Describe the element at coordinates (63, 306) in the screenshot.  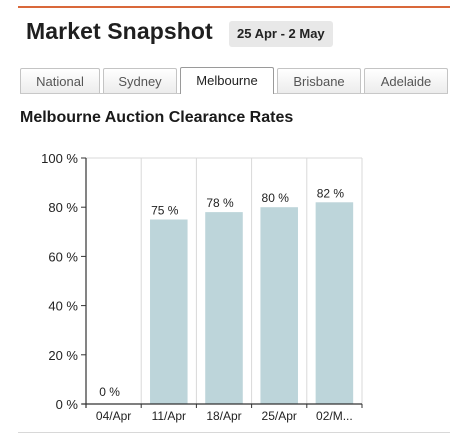
I see `y-tick-label-2: 40 %` at that location.